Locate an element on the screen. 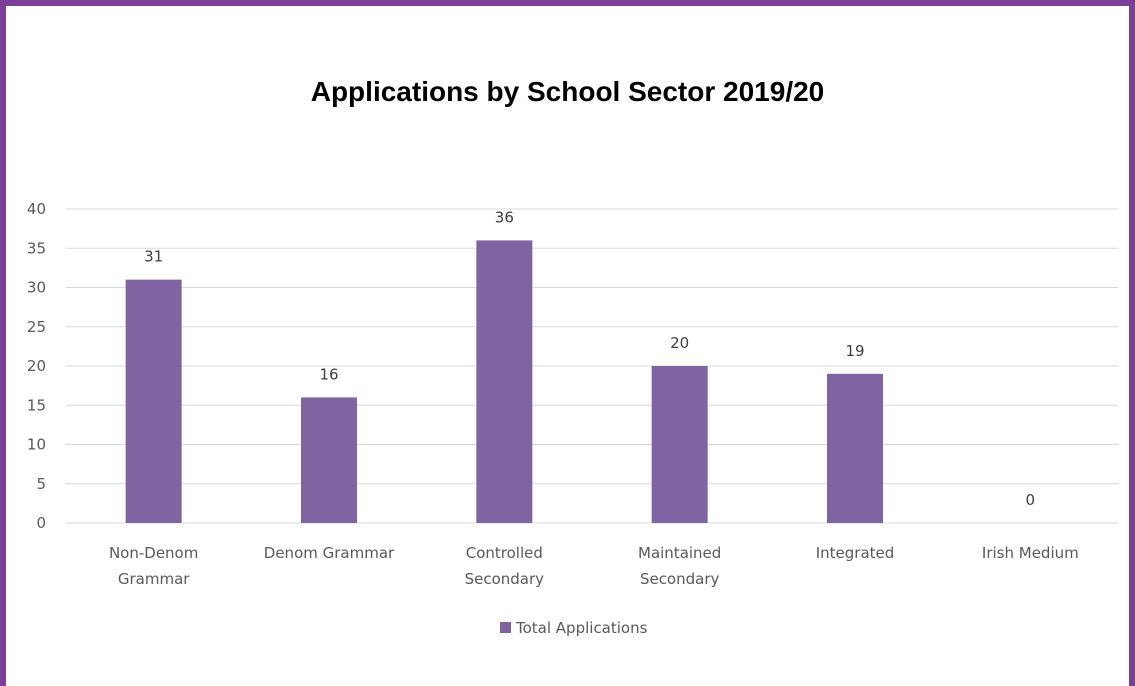 The width and height of the screenshot is (1135, 686). legend: Total Applications is located at coordinates (574, 628).